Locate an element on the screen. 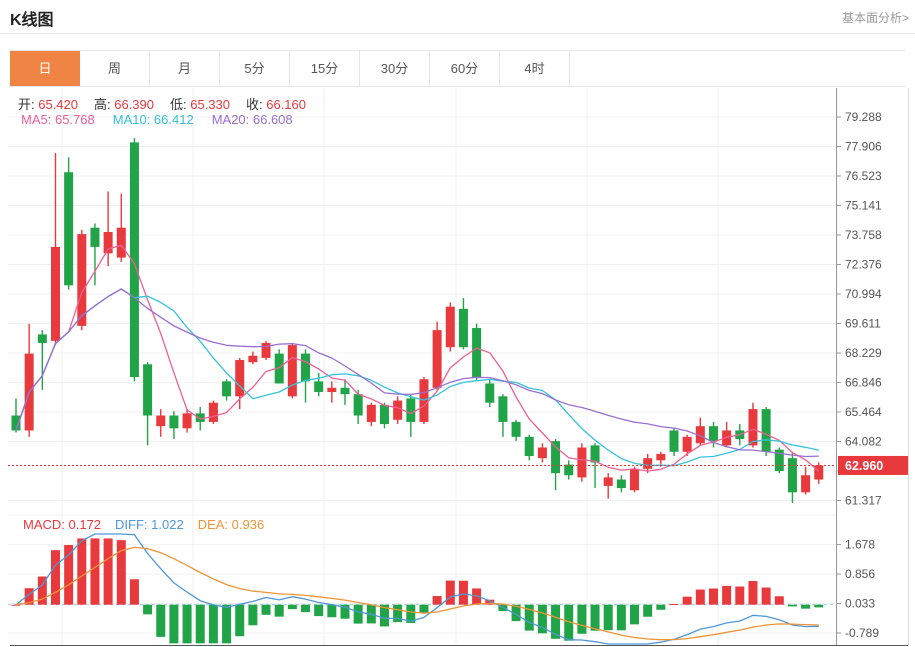 The width and height of the screenshot is (915, 647). readout-item: MACD: 0.172 is located at coordinates (62, 524).